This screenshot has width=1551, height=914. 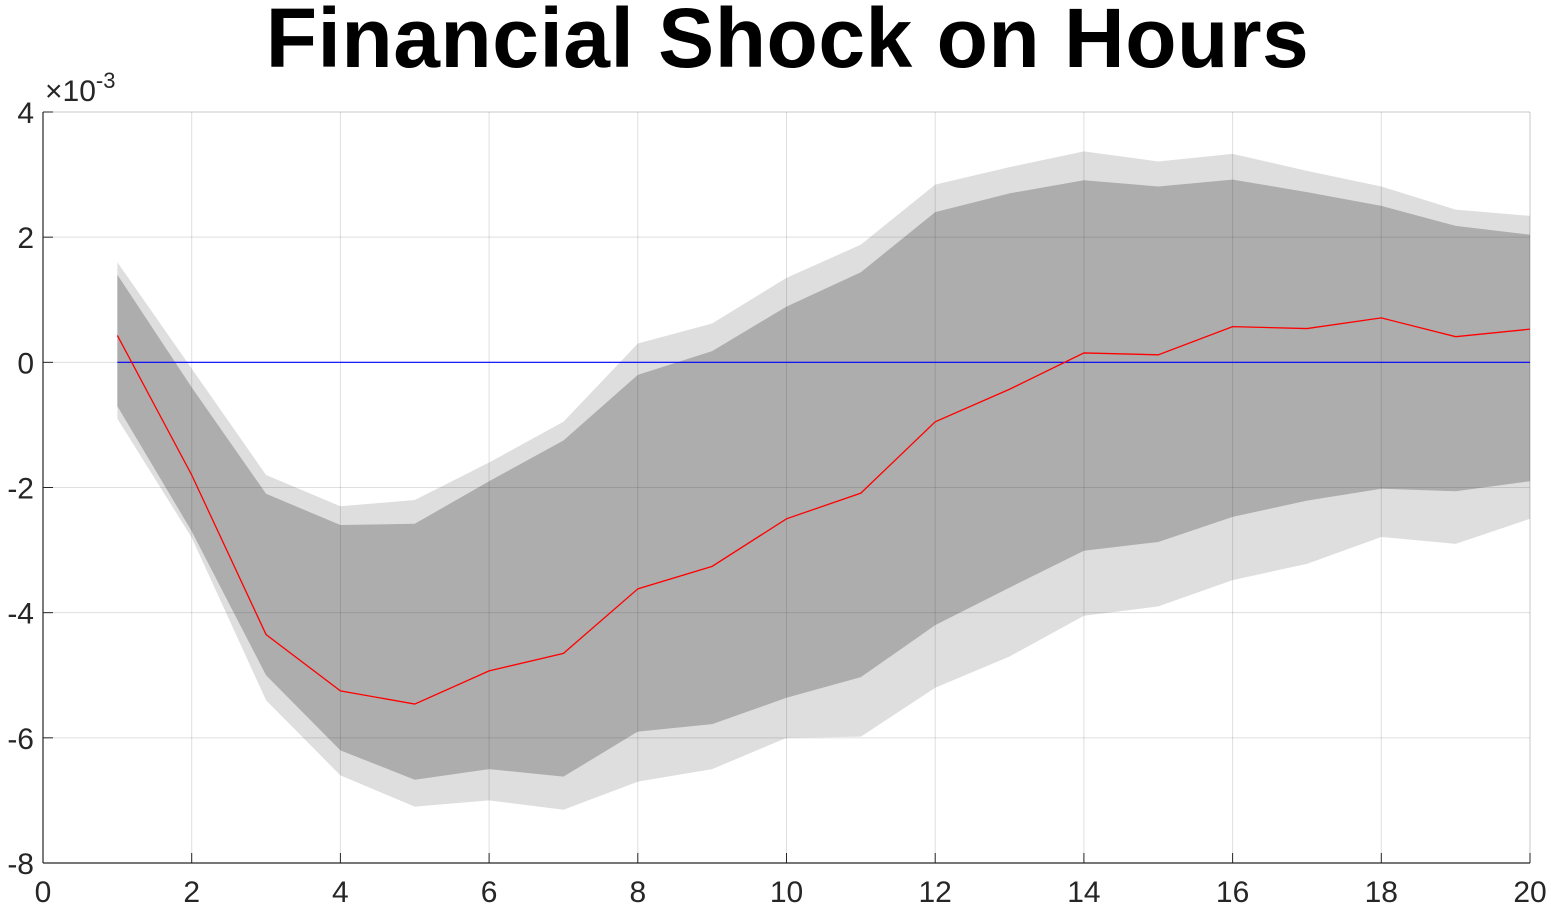 I want to click on x-tick-label: 18, so click(x=1381, y=892).